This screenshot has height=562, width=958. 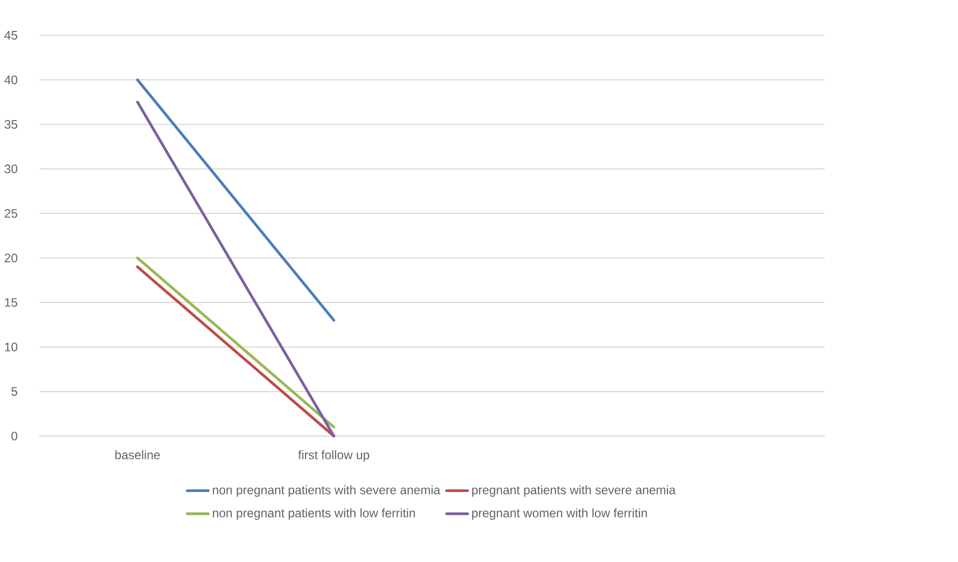 What do you see at coordinates (11, 347) in the screenshot?
I see `y-tick-label: 10` at bounding box center [11, 347].